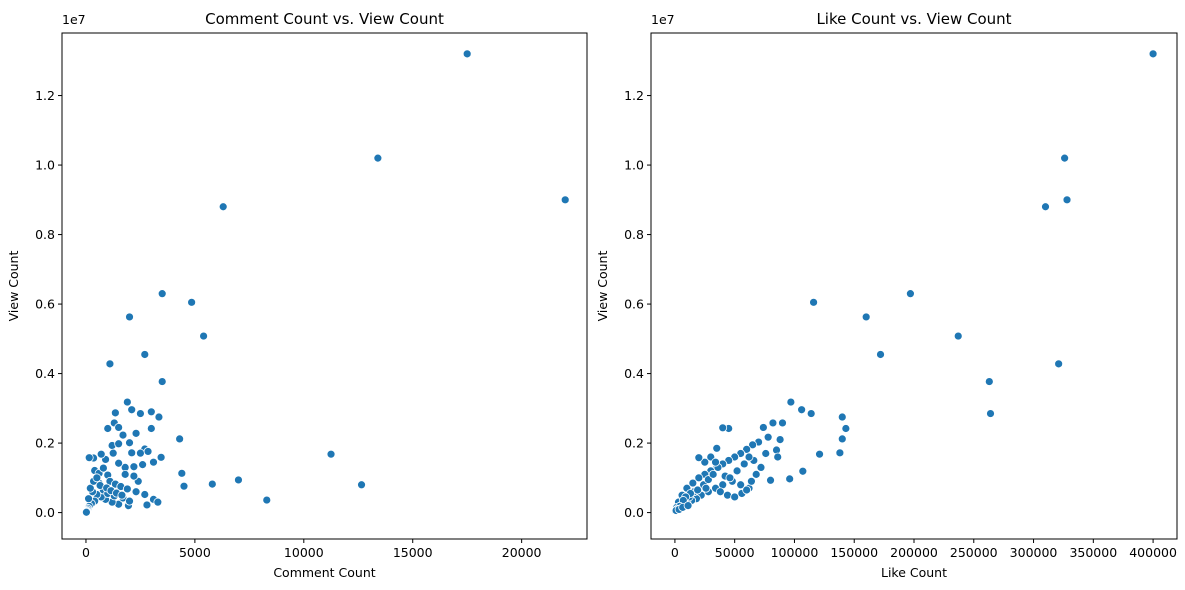 Image resolution: width=1185 pixels, height=590 pixels. What do you see at coordinates (45, 165) in the screenshot?
I see `y-tick-label: 1.0` at bounding box center [45, 165].